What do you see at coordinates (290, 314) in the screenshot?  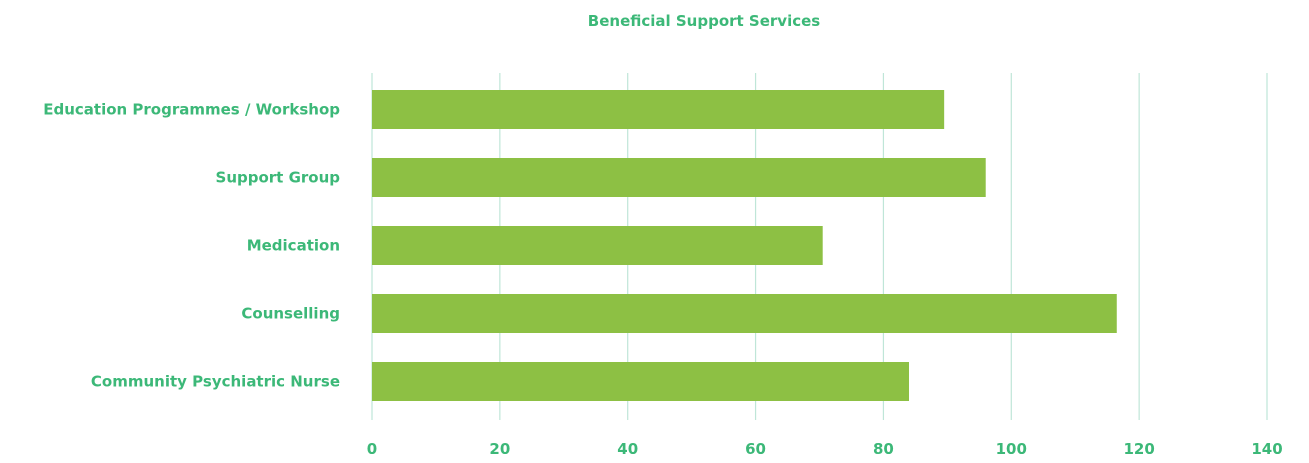 I see `category-label: Counselling` at bounding box center [290, 314].